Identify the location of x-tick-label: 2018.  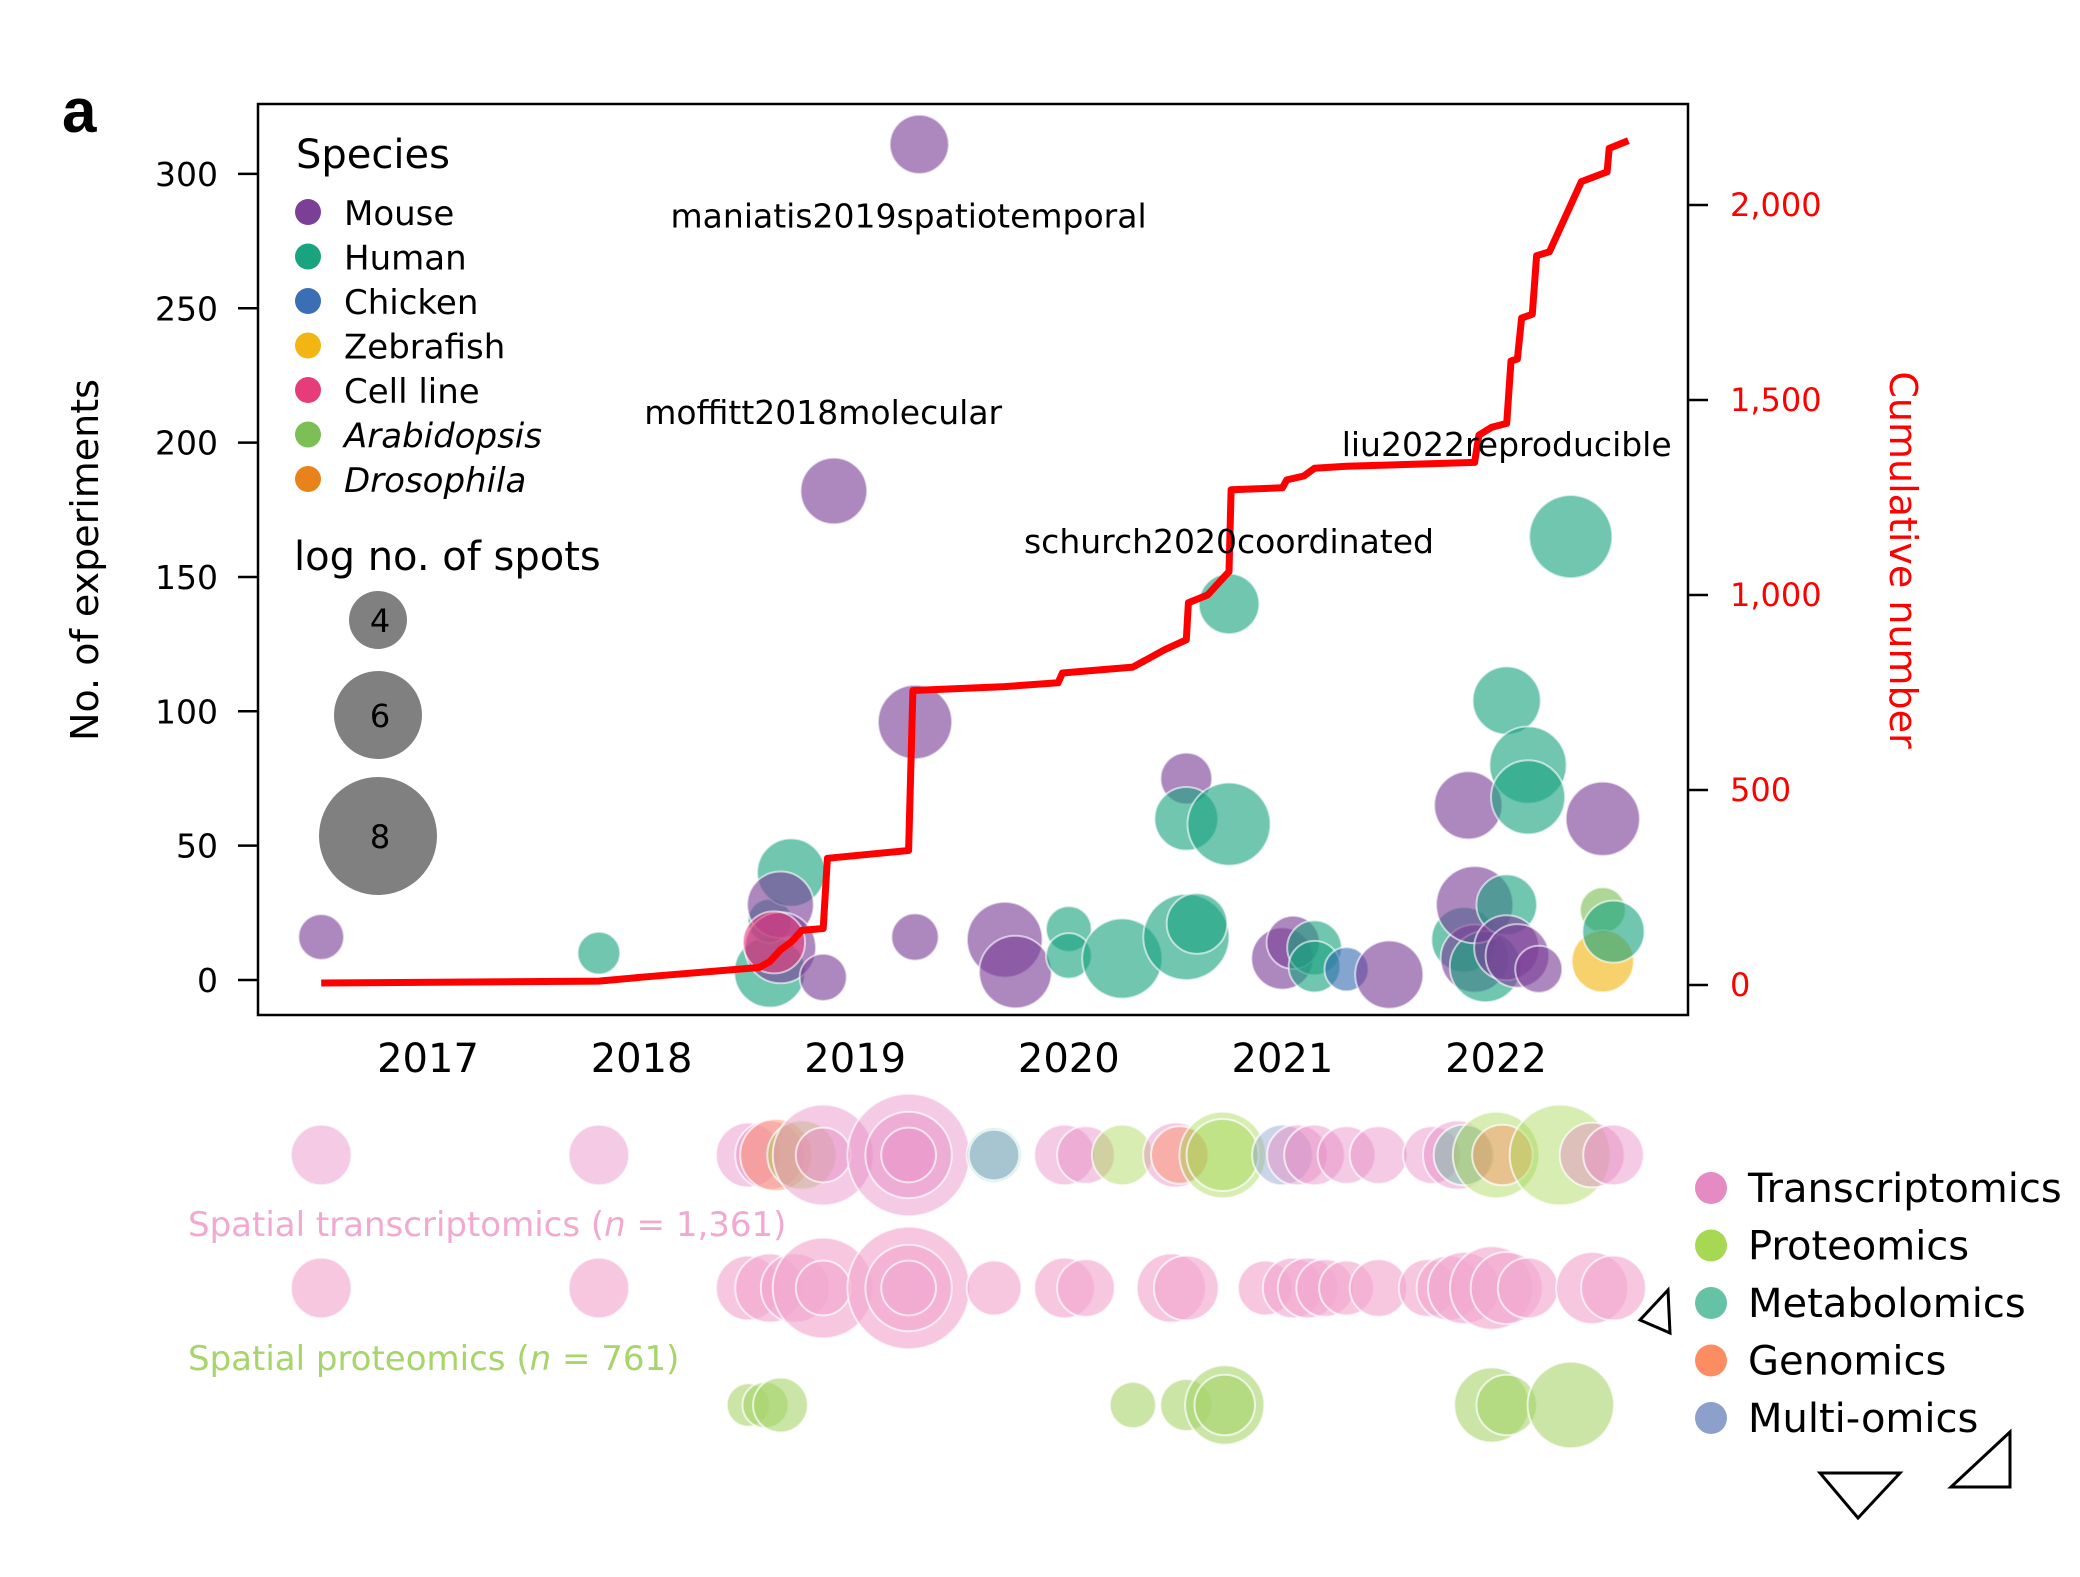
(642, 1059).